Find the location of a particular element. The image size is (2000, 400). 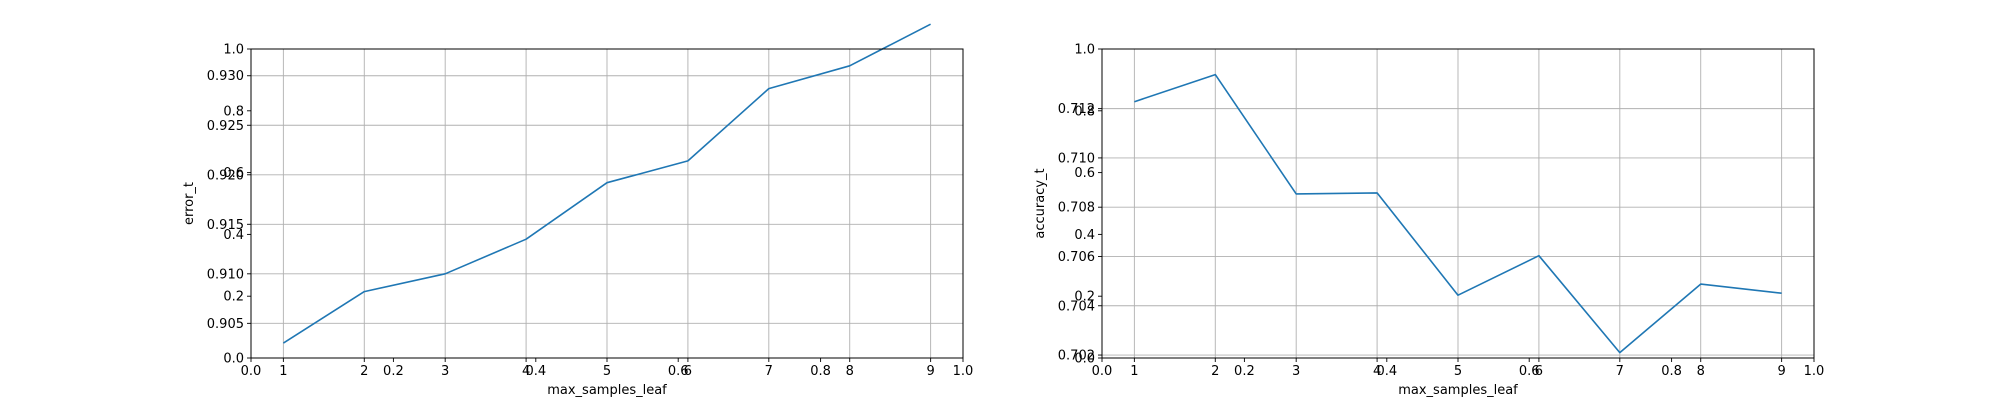

y-tick-label: 0.712 is located at coordinates (1076, 109).